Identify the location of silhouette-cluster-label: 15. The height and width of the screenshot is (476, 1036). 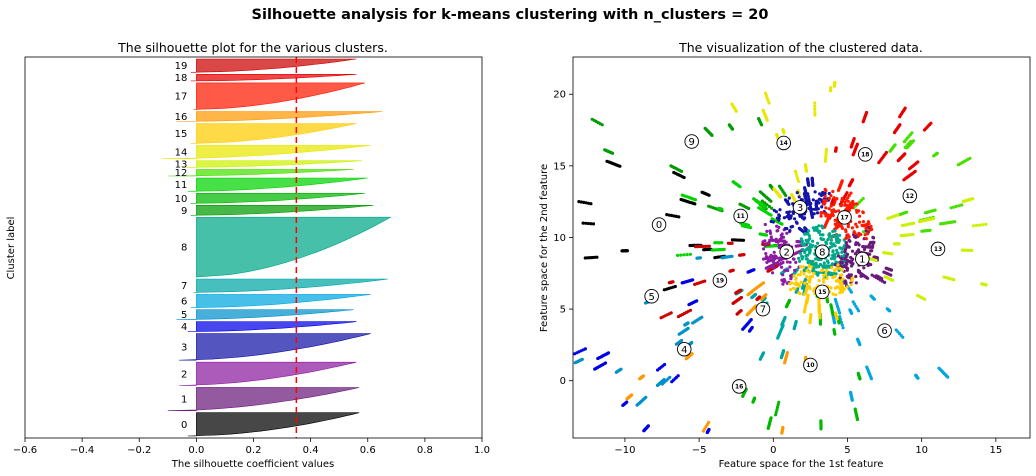
(181, 134).